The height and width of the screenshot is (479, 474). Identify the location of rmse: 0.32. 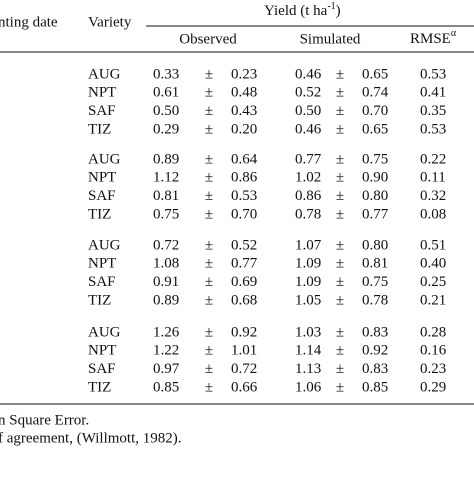
(433, 196).